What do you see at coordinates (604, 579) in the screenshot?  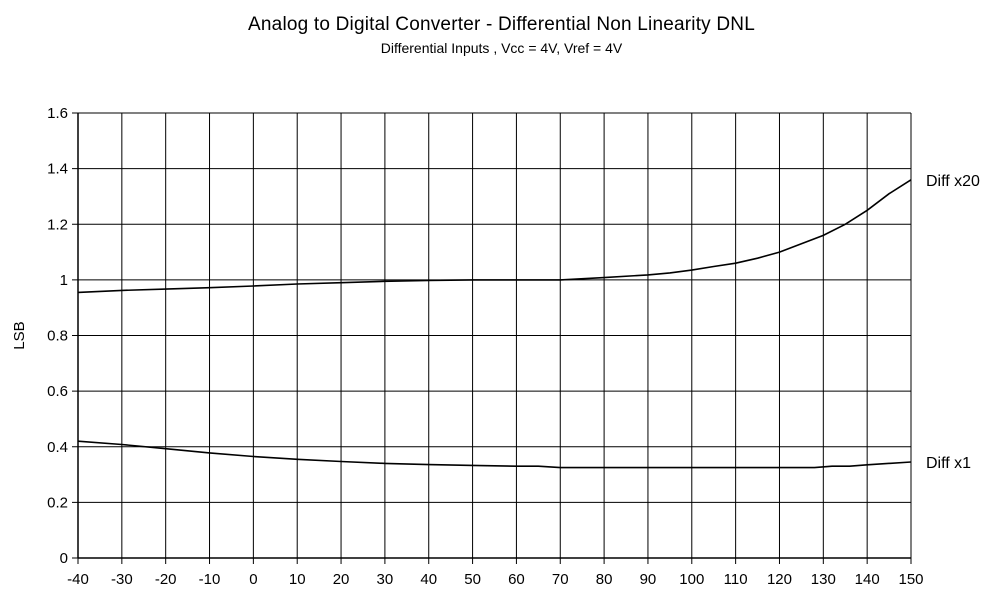 I see `x-tick-label: 80` at bounding box center [604, 579].